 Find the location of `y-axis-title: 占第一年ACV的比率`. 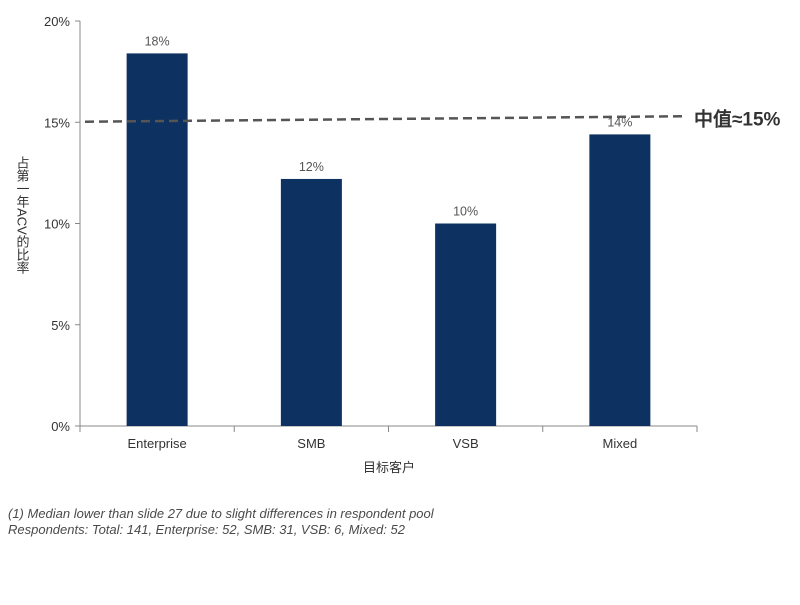

y-axis-title: 占第一年ACV的比率 is located at coordinates (22, 215).